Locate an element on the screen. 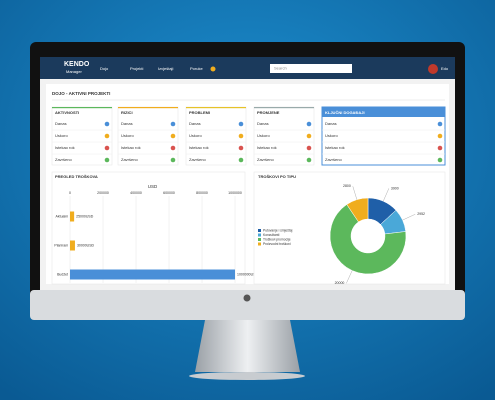  legend-label: Putovanje i smještaj is located at coordinates (278, 230).